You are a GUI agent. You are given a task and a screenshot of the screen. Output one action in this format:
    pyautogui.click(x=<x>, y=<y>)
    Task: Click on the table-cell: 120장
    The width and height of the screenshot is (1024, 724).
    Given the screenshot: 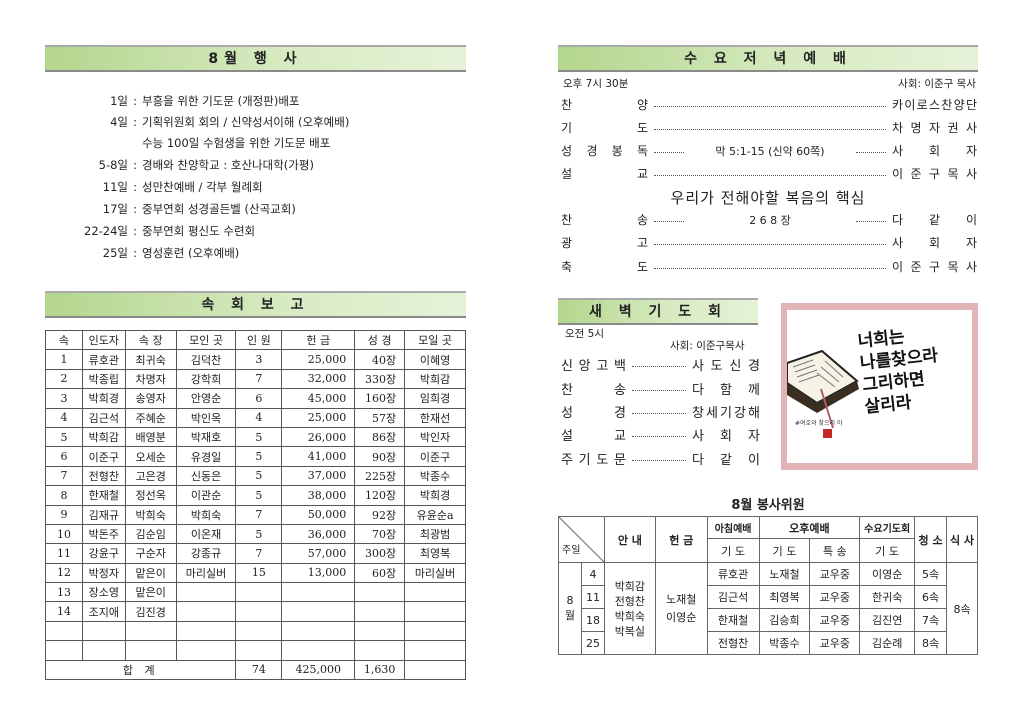 What is the action you would take?
    pyautogui.click(x=380, y=495)
    